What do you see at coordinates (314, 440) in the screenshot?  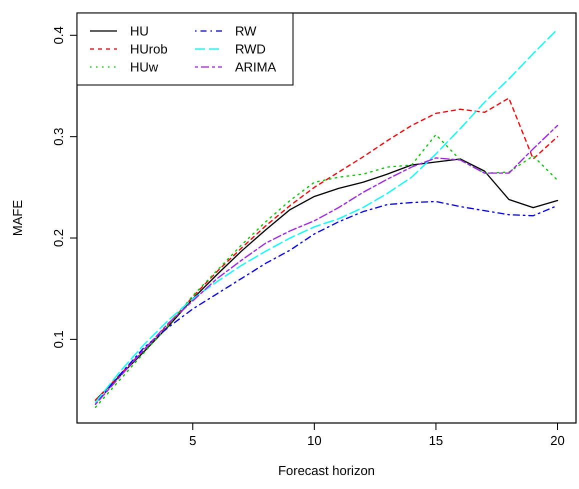 I see `x-tick-label: 10` at bounding box center [314, 440].